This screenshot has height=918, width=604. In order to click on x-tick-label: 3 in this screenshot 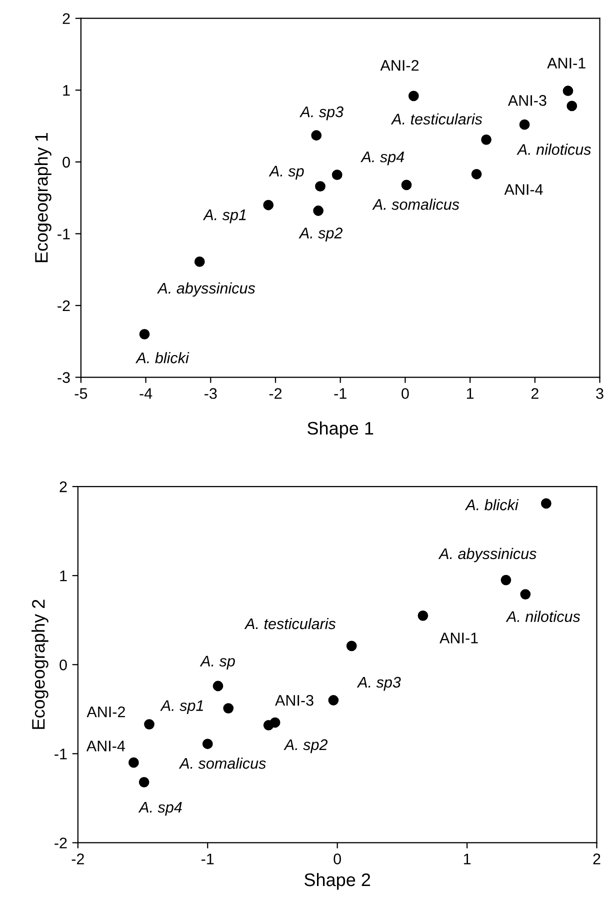, I will do `click(600, 393)`.